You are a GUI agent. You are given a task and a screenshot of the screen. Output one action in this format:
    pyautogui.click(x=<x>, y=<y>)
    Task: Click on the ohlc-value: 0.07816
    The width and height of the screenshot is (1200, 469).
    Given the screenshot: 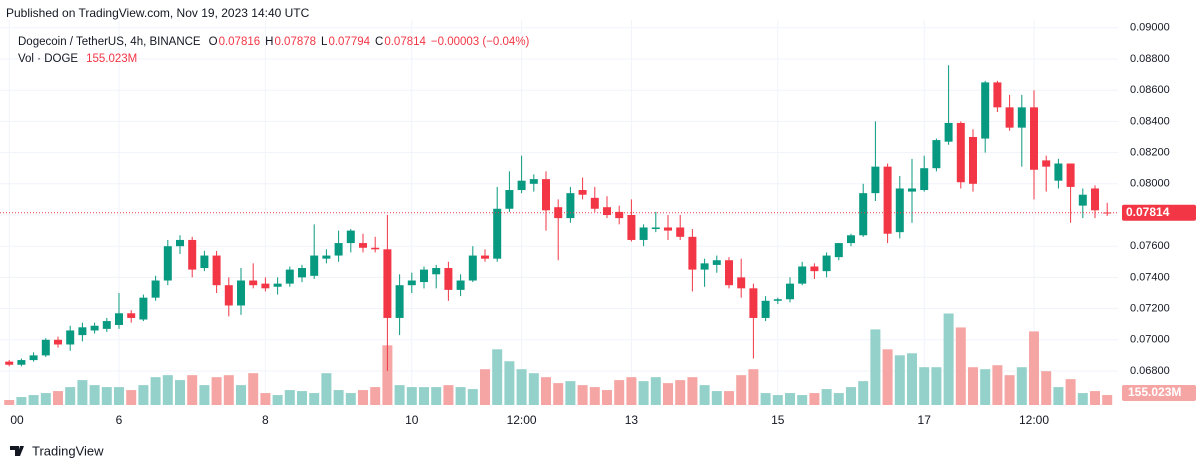 What is the action you would take?
    pyautogui.click(x=240, y=42)
    